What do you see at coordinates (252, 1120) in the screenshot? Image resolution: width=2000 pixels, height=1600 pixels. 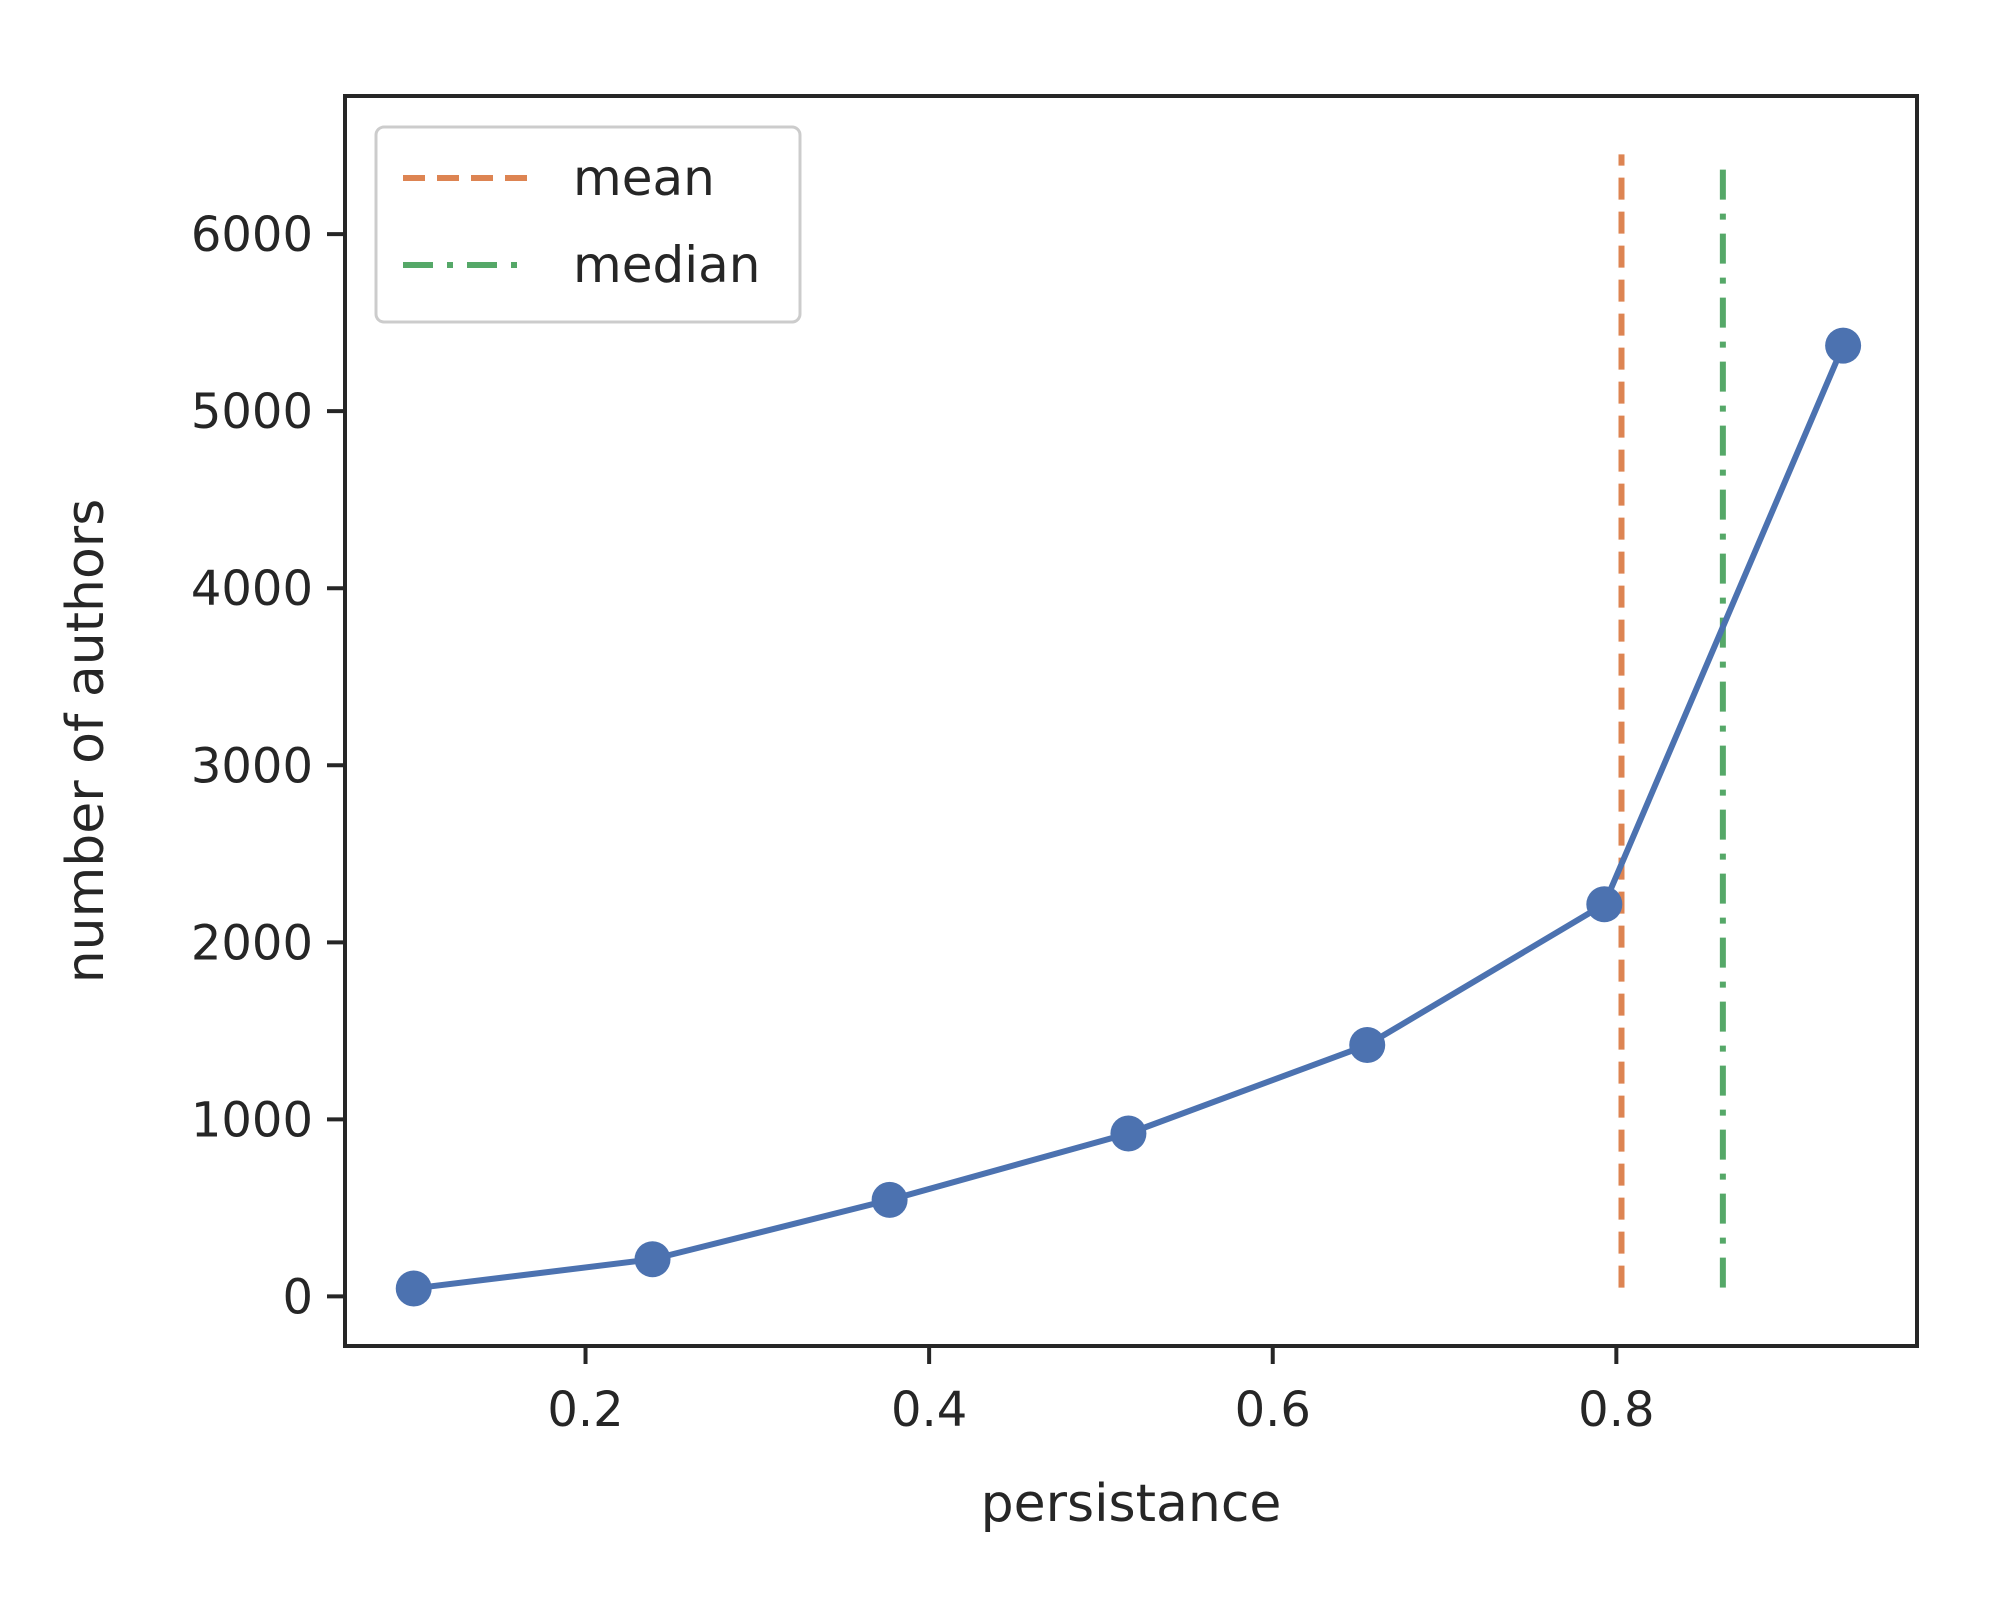 I see `y-tick-label: 1000` at bounding box center [252, 1120].